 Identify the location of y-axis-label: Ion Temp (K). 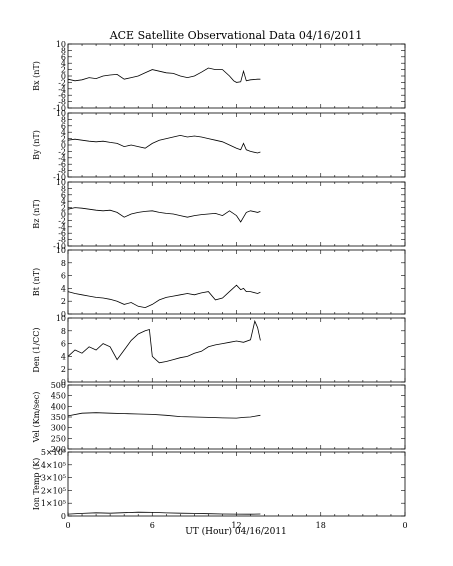
(36, 484).